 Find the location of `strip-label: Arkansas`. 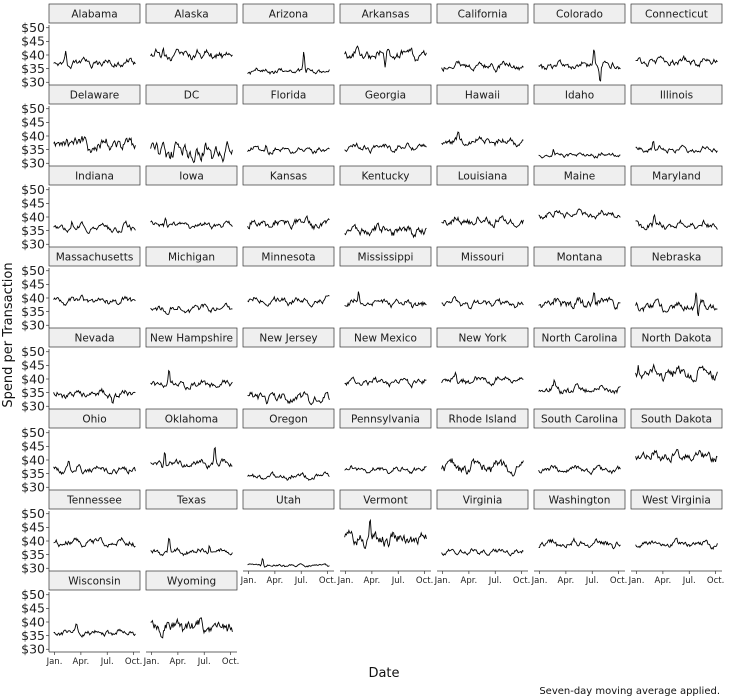

strip-label: Arkansas is located at coordinates (386, 15).